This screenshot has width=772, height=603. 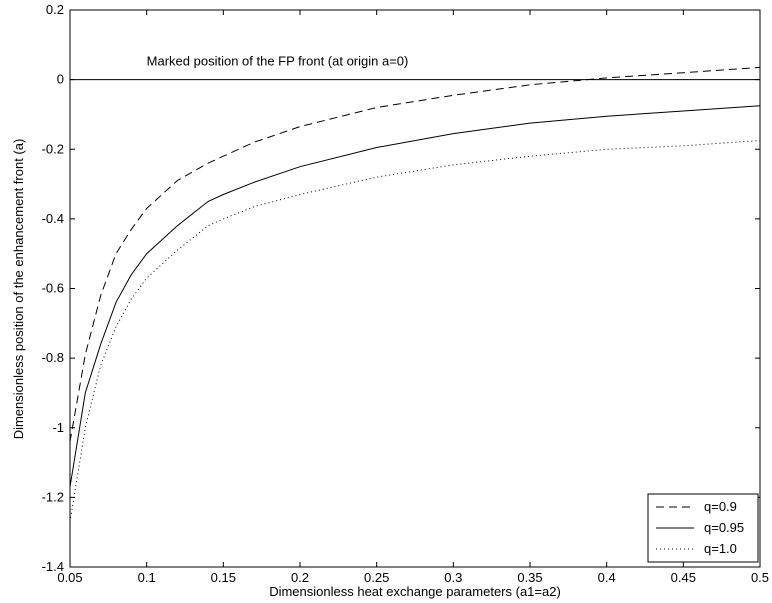 What do you see at coordinates (55, 9) in the screenshot?
I see `y-tick-label: 0.2` at bounding box center [55, 9].